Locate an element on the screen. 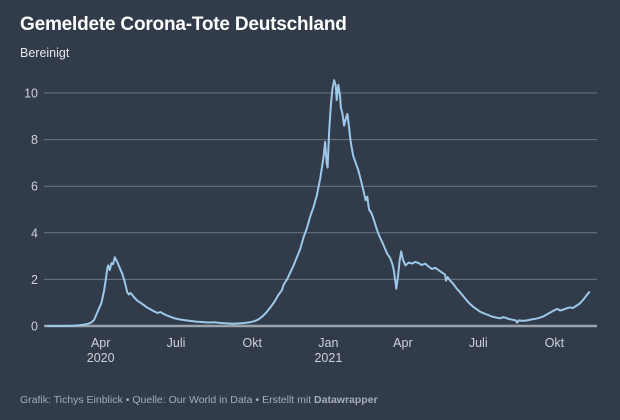 The width and height of the screenshot is (620, 420). y-tick-label: 4 is located at coordinates (34, 233).